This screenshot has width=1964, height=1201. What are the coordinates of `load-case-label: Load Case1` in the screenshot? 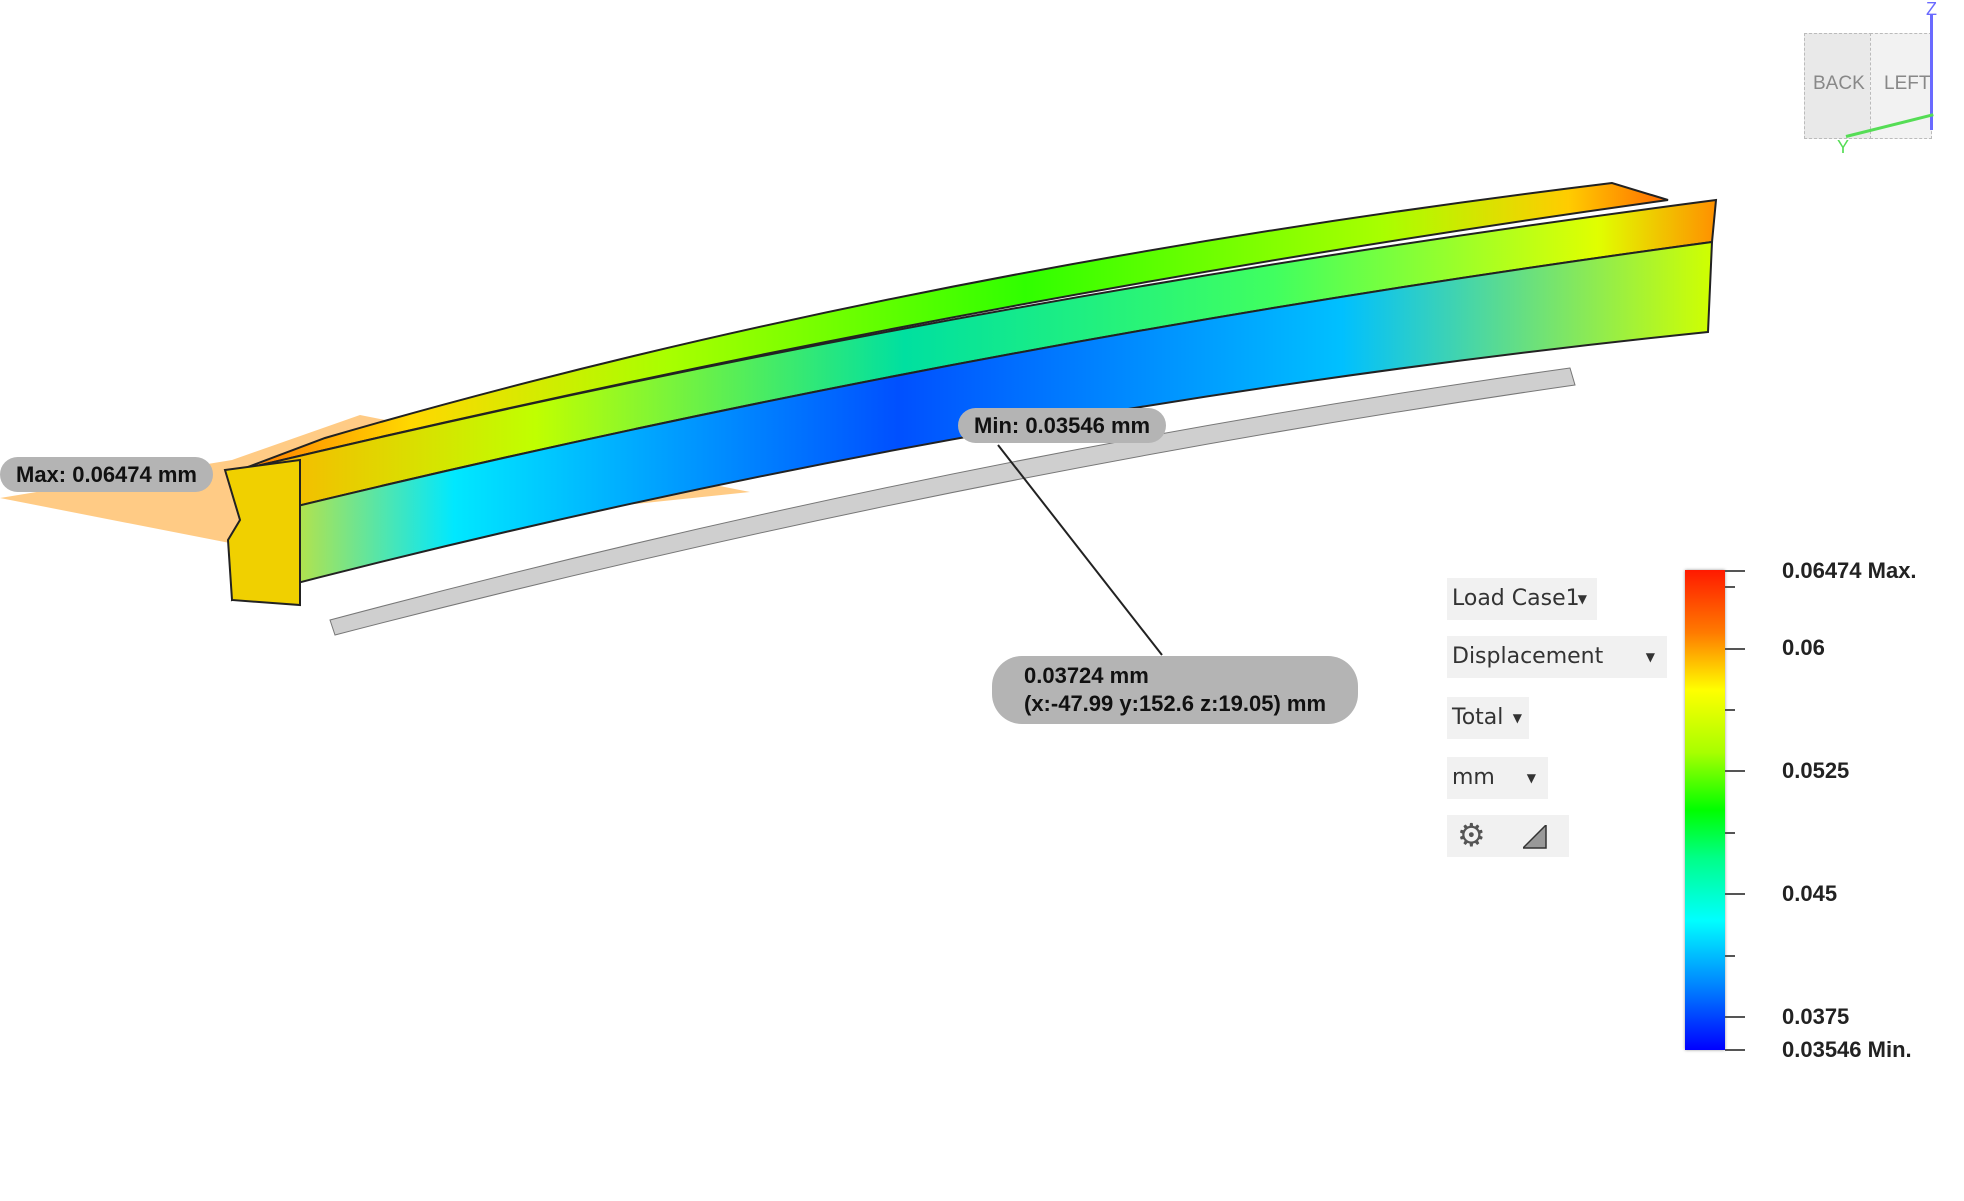 It's located at (1516, 598).